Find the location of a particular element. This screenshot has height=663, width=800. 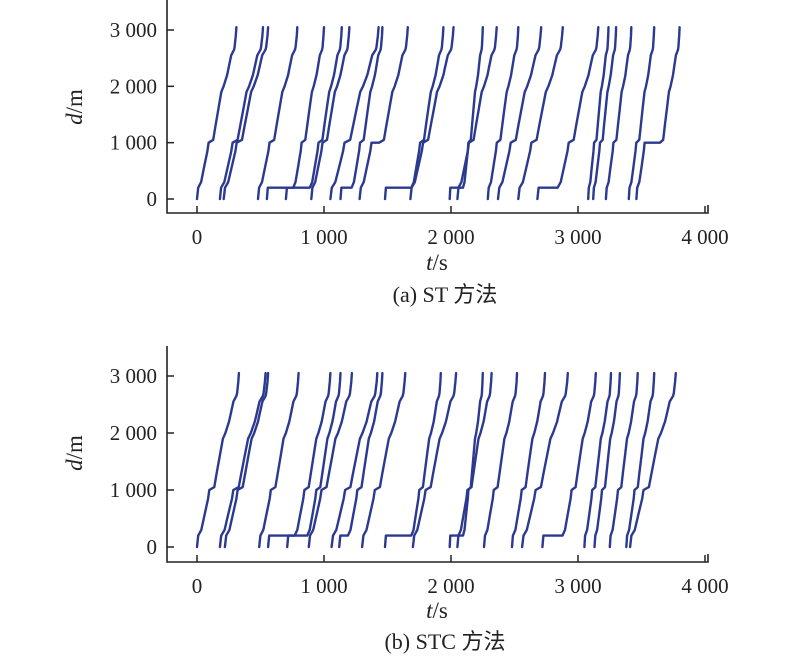

y-axis-title-b: d/m is located at coordinates (74, 453).